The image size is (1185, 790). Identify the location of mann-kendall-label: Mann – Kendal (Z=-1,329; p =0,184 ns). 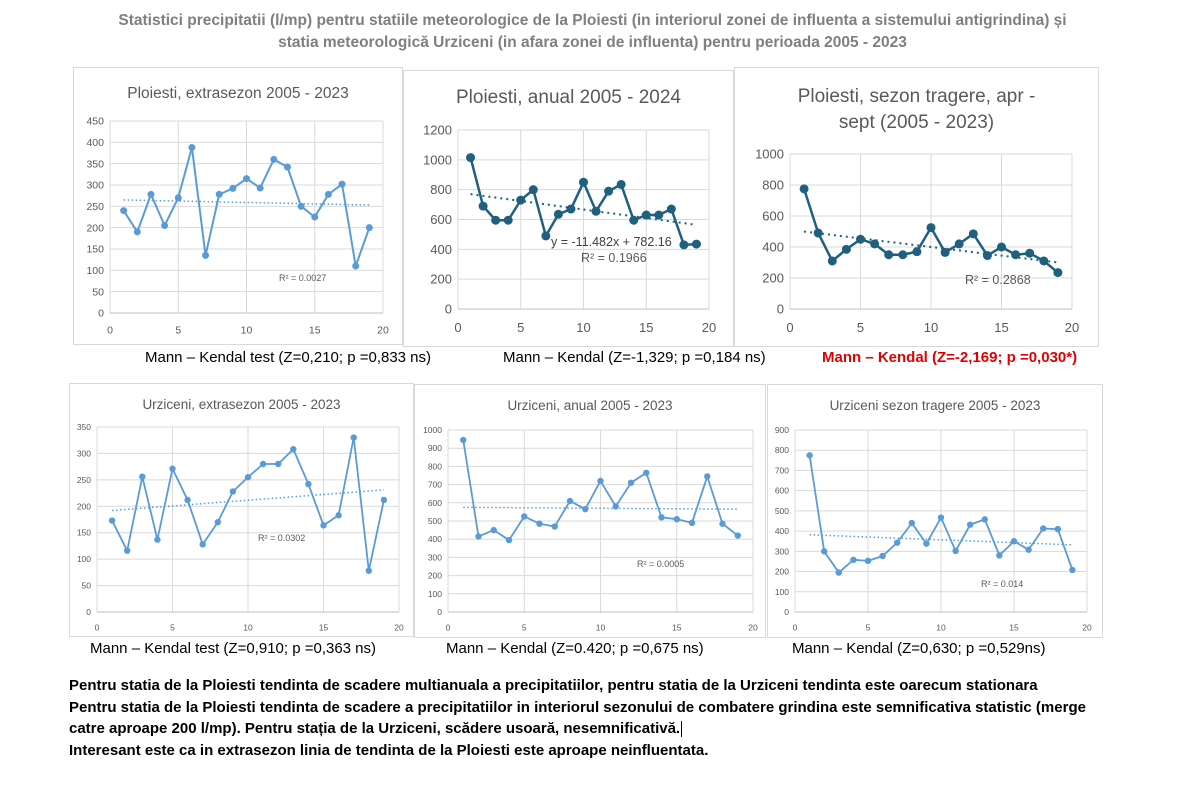
(634, 357).